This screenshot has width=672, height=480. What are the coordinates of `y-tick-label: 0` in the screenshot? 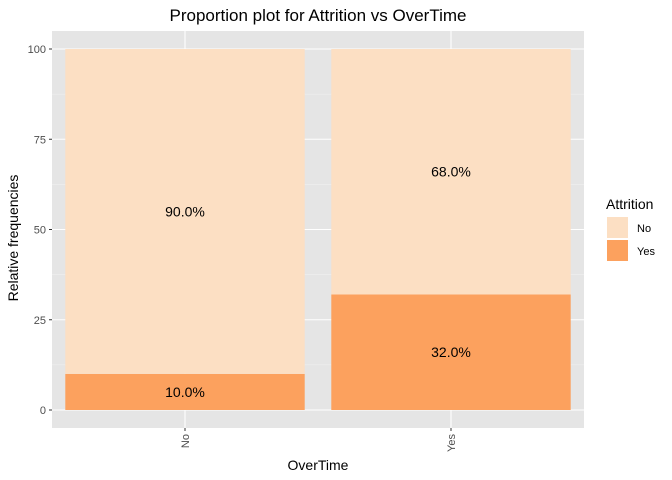 It's located at (43, 411).